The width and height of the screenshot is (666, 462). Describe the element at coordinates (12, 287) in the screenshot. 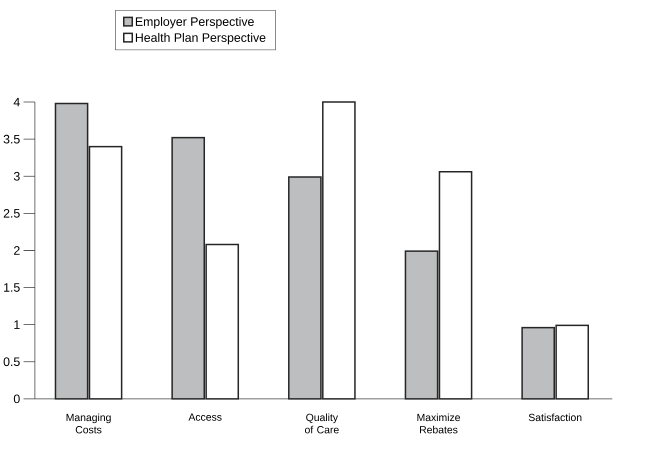

I see `y-tick-label: 1.5` at that location.